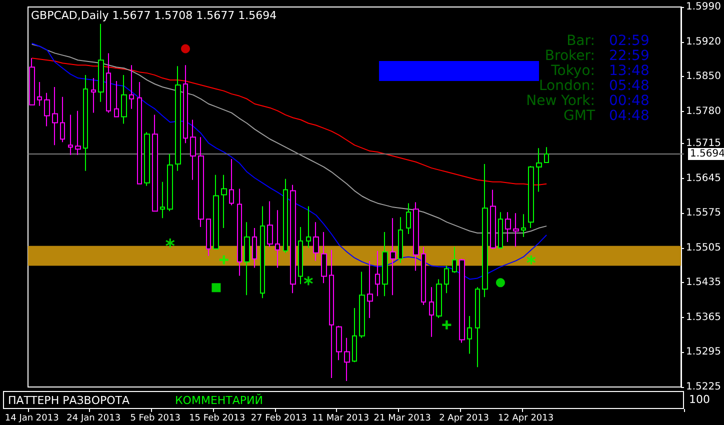 This screenshot has width=724, height=425. What do you see at coordinates (629, 41) in the screenshot?
I see `annotation: 02:59` at bounding box center [629, 41].